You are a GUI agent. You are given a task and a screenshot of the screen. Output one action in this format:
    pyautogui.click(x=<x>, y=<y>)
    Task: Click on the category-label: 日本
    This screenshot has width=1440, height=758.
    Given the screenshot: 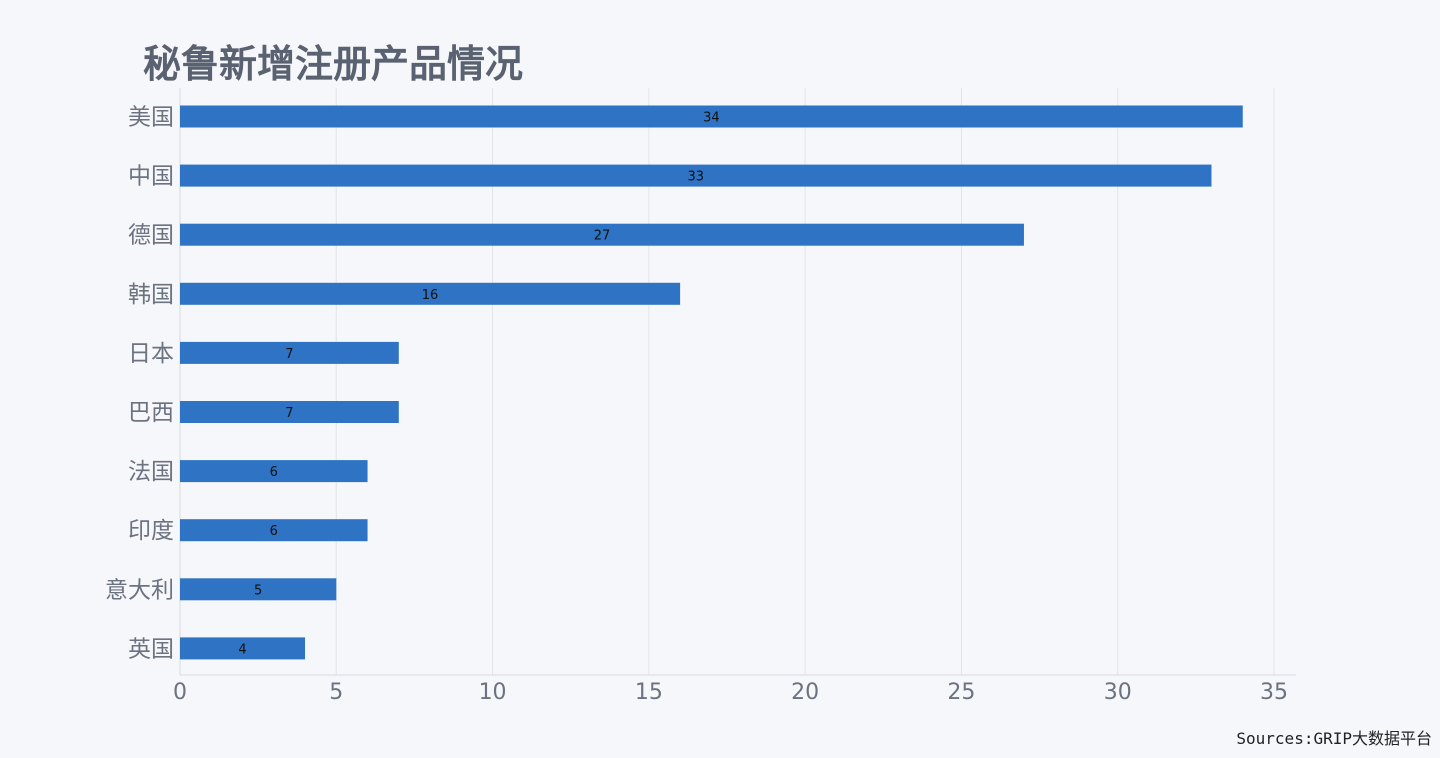 What is the action you would take?
    pyautogui.click(x=151, y=354)
    